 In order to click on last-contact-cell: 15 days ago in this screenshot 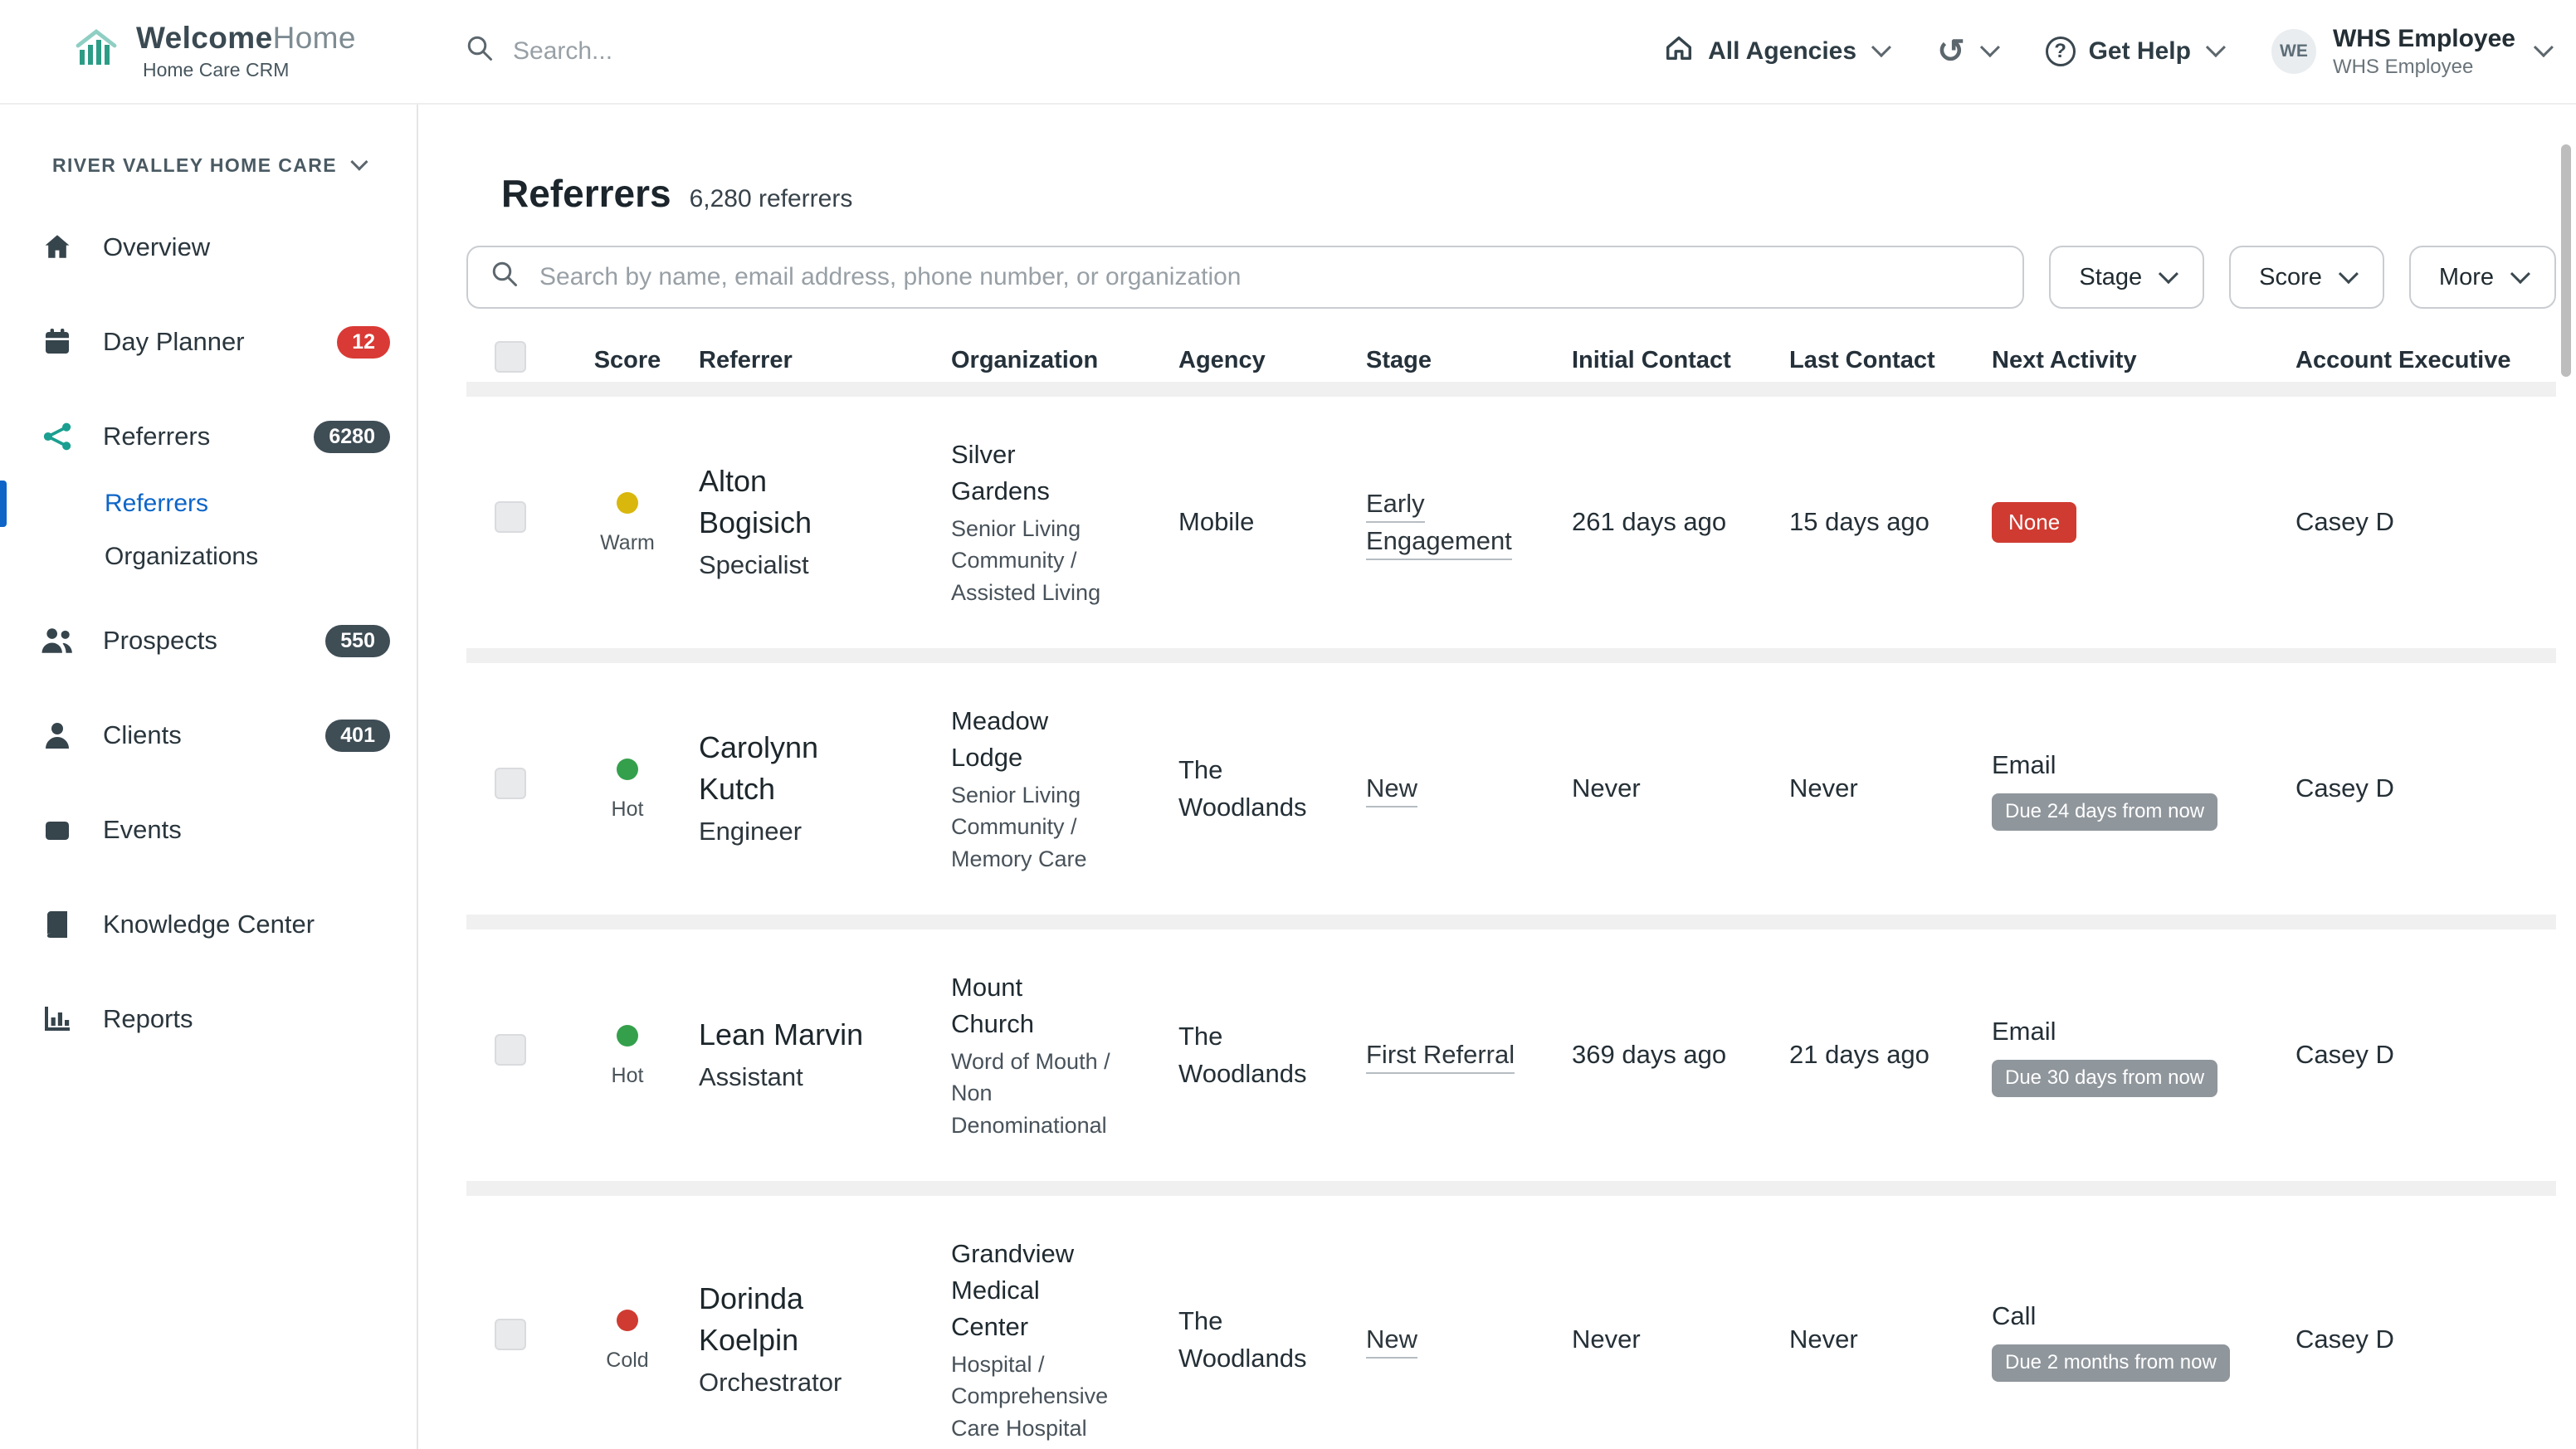, I will do `click(1860, 522)`.